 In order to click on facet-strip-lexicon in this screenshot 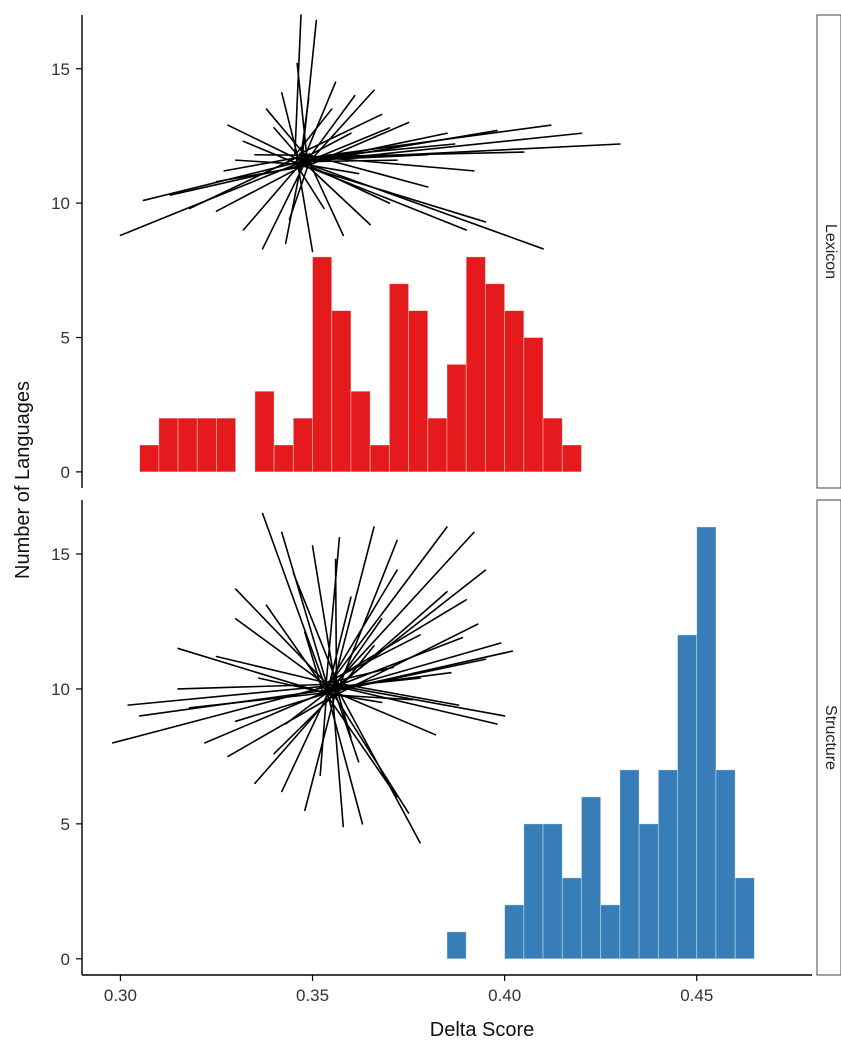, I will do `click(828, 251)`.